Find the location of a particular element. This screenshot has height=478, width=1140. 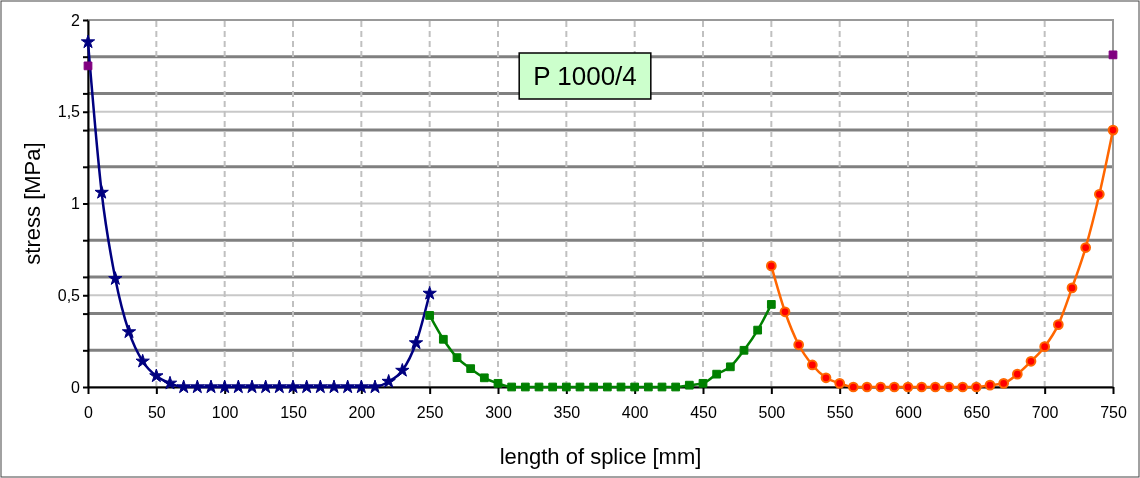

x-tick-label: 750 is located at coordinates (1113, 412).